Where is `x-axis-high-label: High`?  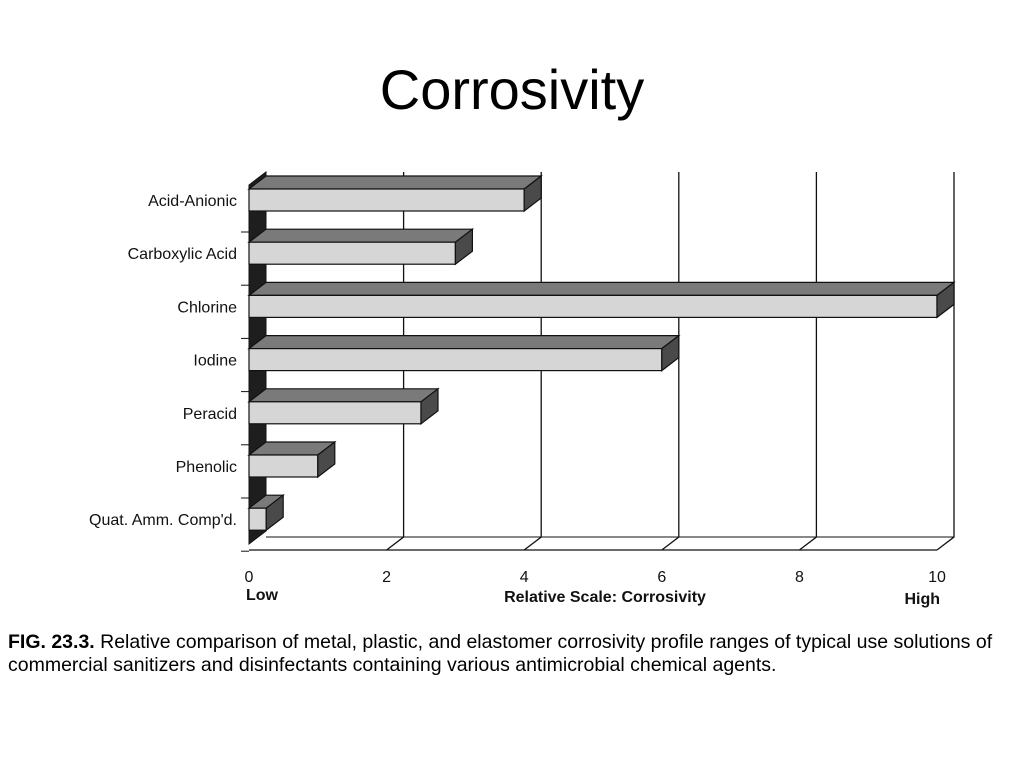 x-axis-high-label: High is located at coordinates (922, 599).